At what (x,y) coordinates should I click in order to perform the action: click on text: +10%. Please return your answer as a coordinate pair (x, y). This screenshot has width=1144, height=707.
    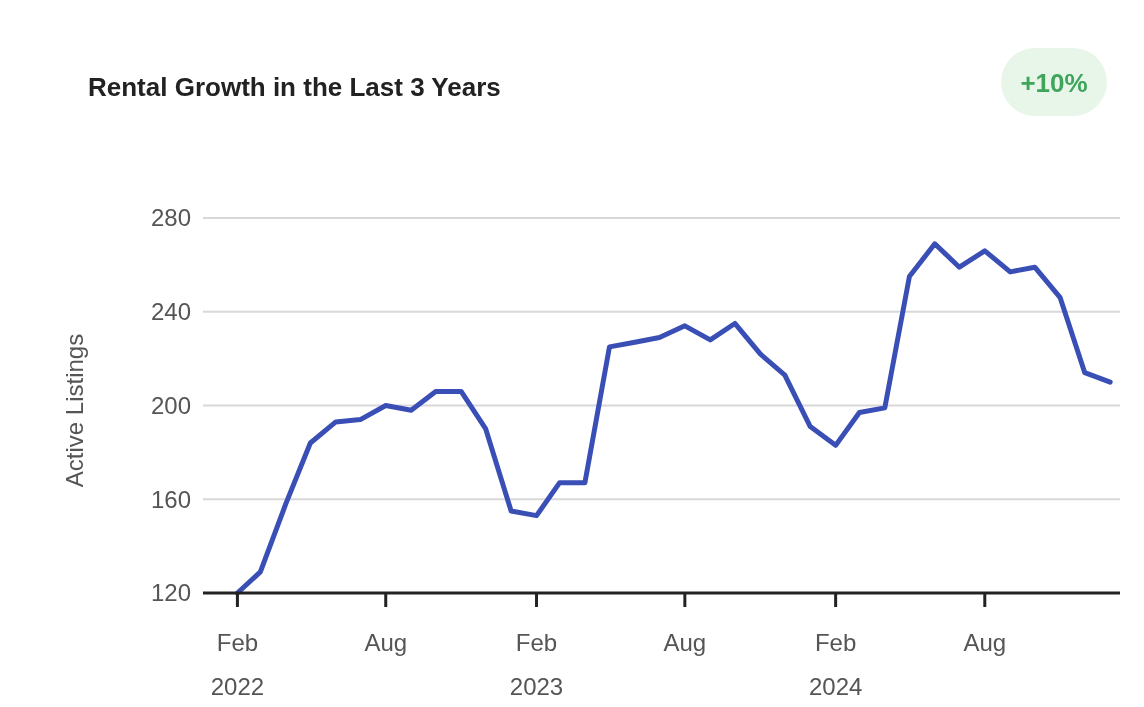
    Looking at the image, I should click on (1054, 83).